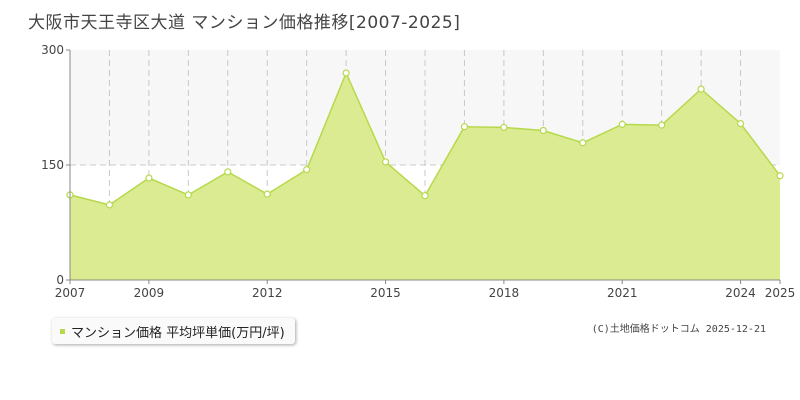 This screenshot has height=400, width=800. What do you see at coordinates (178, 333) in the screenshot?
I see `legend-label: マンション価格 平均坪単価(万円/坪)` at bounding box center [178, 333].